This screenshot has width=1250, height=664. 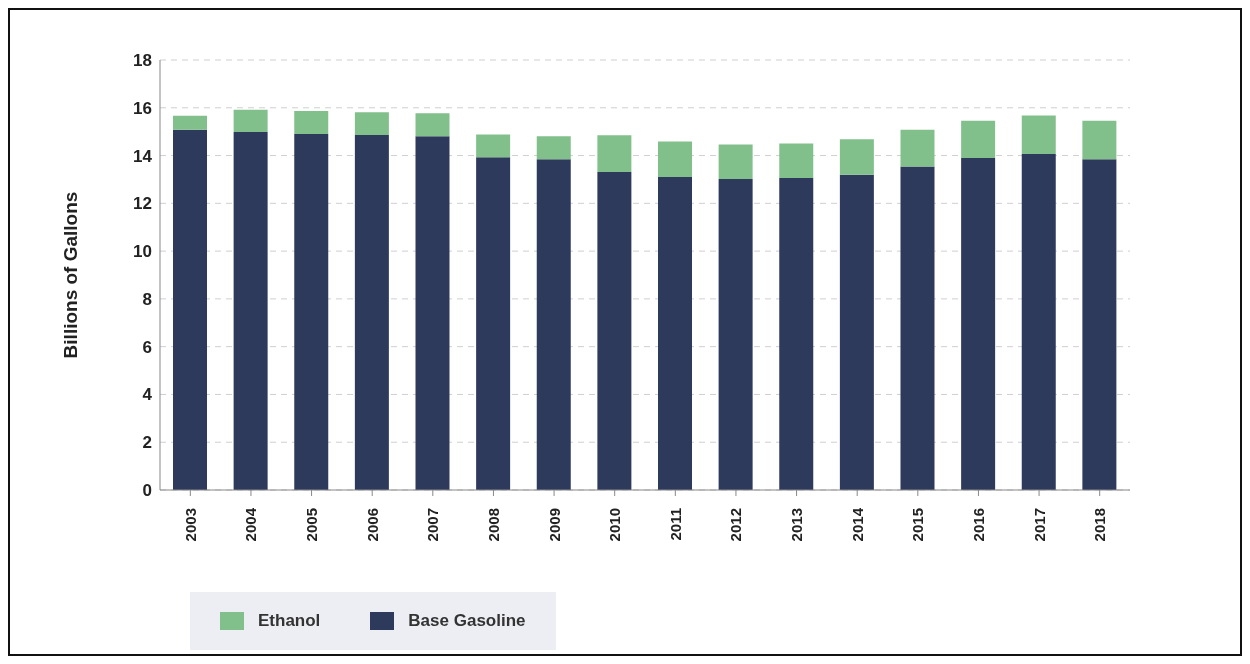 What do you see at coordinates (147, 299) in the screenshot?
I see `y-tick-label: 8` at bounding box center [147, 299].